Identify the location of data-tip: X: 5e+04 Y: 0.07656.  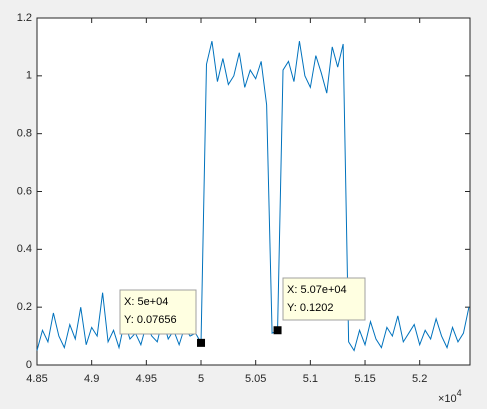
(162, 318).